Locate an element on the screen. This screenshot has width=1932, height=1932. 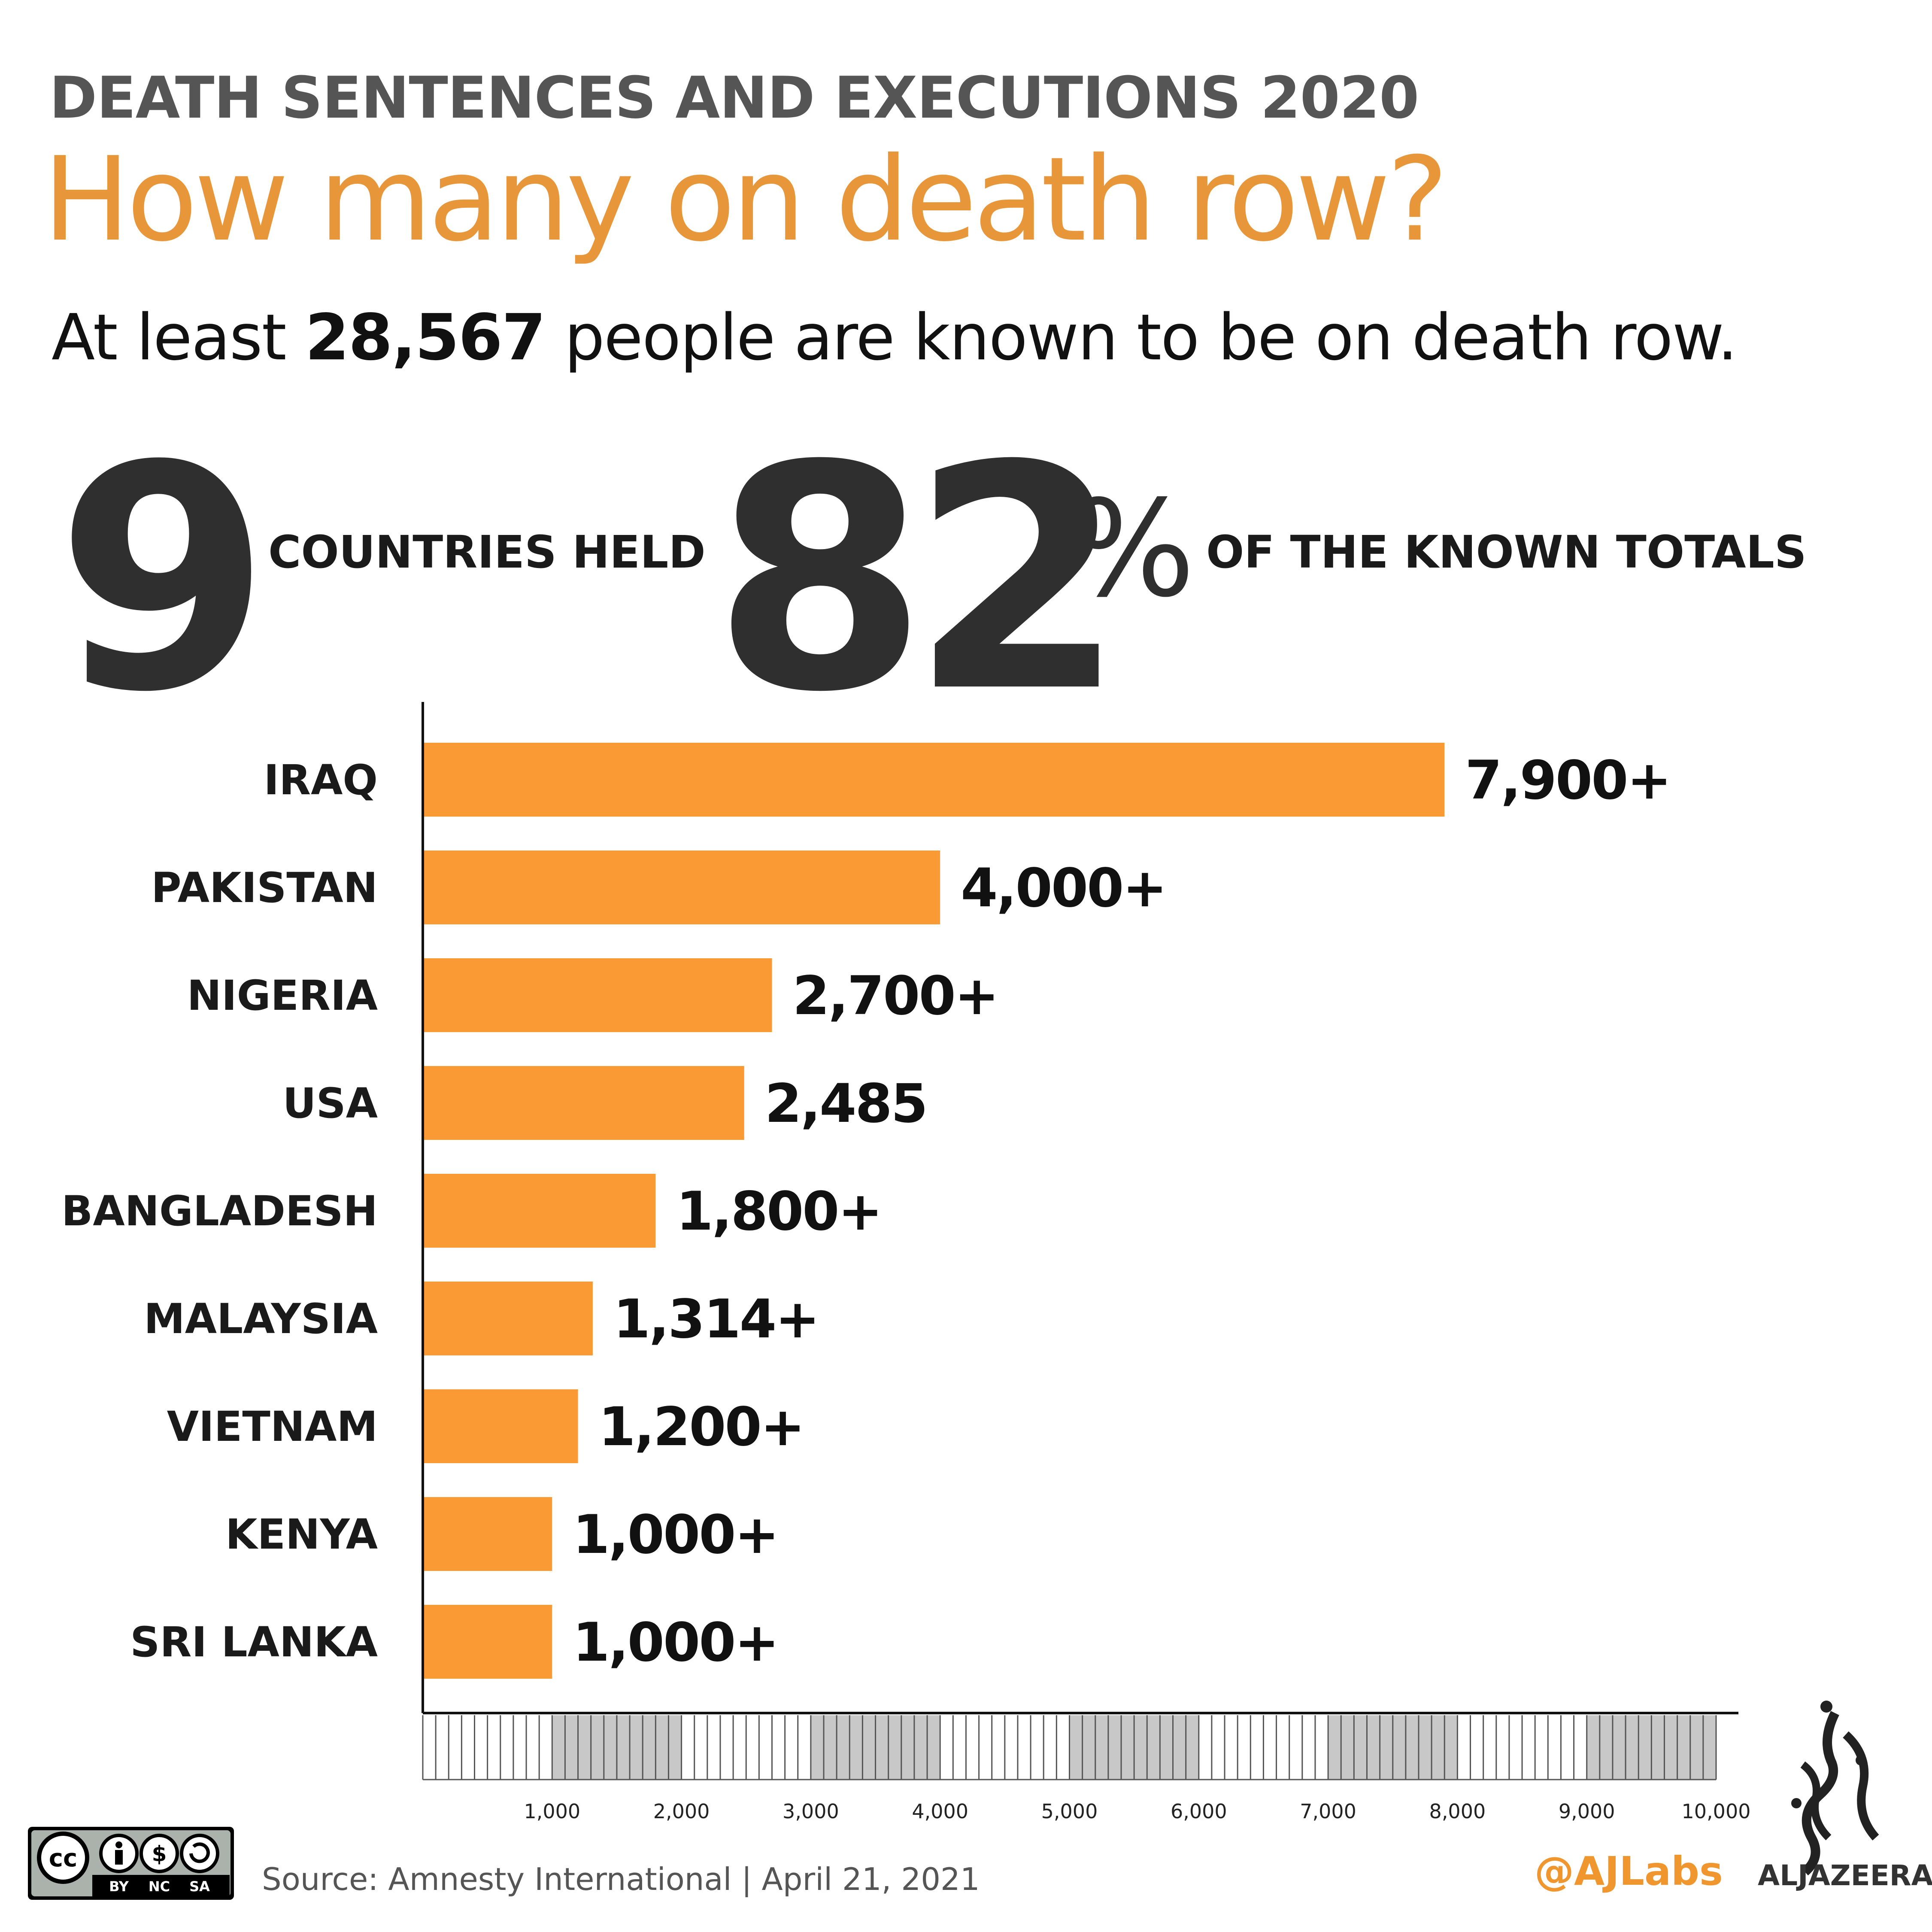
category-label: IRAQ is located at coordinates (321, 780).